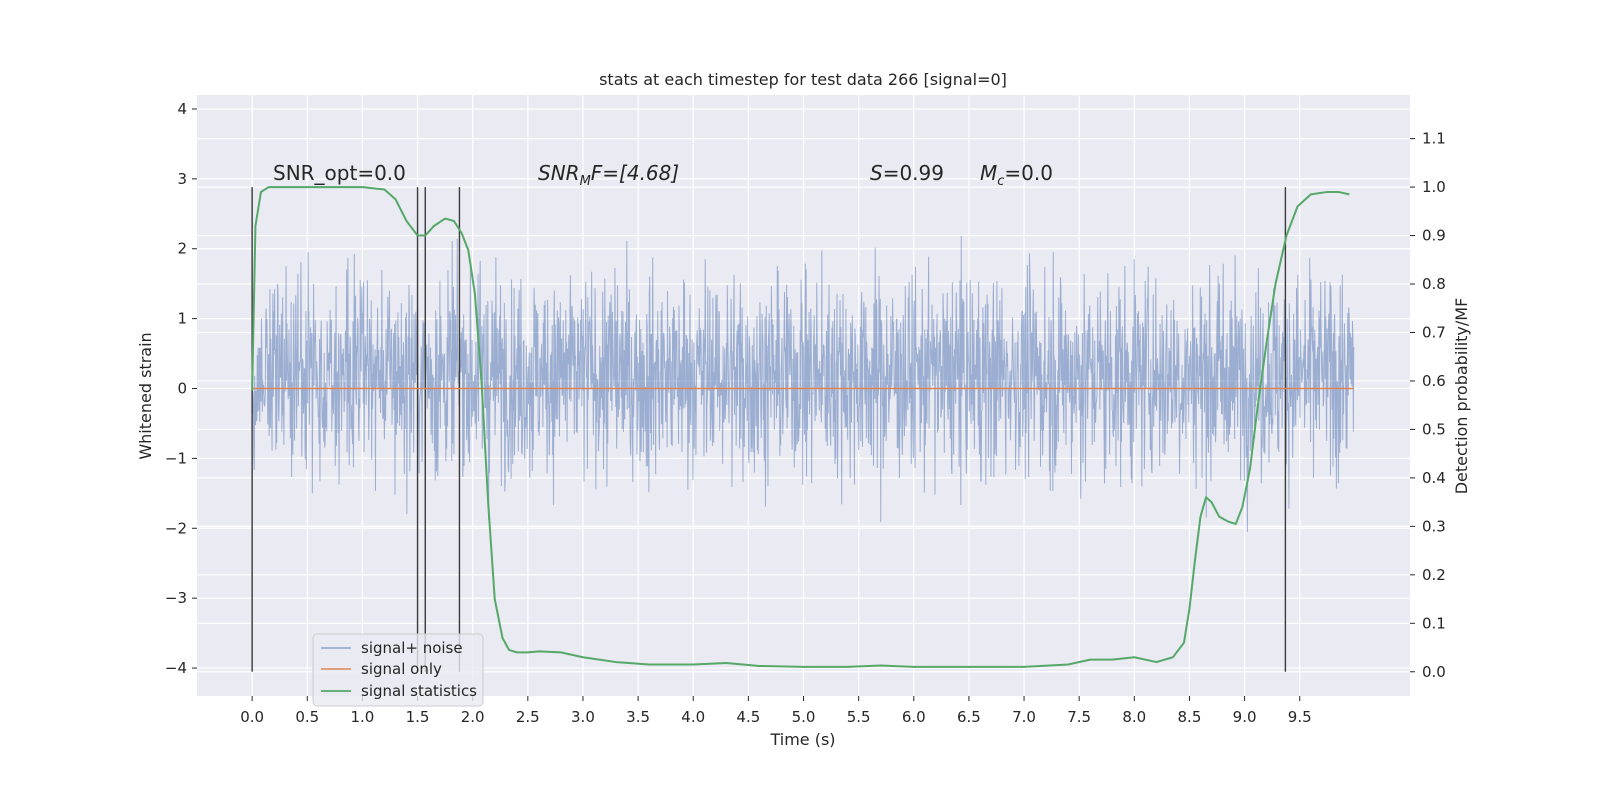  What do you see at coordinates (1434, 236) in the screenshot?
I see `y2-tick-label: 0.9` at bounding box center [1434, 236].